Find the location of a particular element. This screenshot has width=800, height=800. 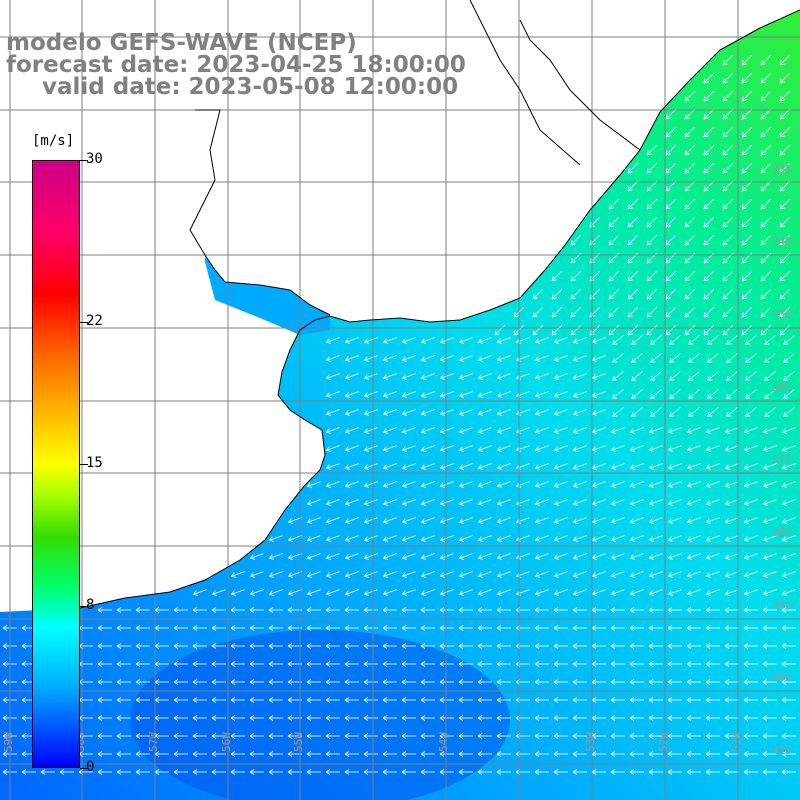

lat-label: 33S is located at coordinates (782, 169).